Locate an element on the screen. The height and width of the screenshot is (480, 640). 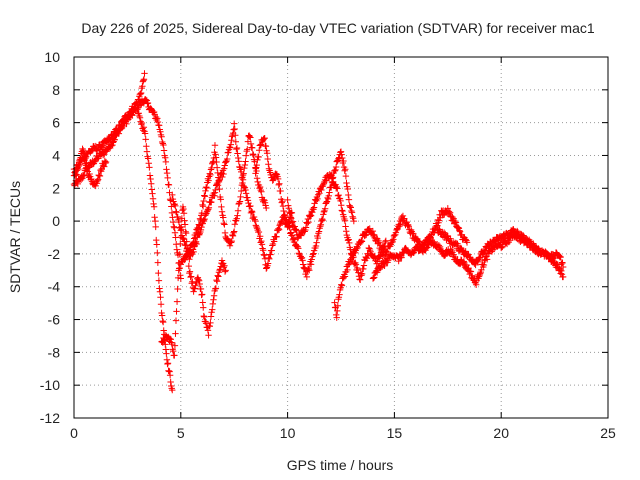
y-tick-label: 6 is located at coordinates (56, 123).